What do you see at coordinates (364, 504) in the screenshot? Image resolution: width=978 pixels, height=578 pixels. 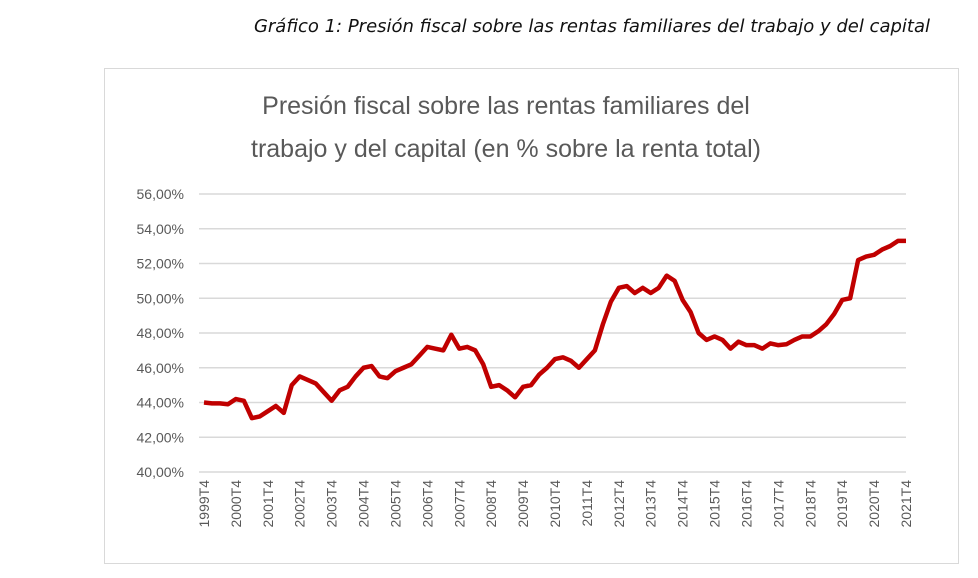 I see `x-tick-label: 2004T4` at bounding box center [364, 504].